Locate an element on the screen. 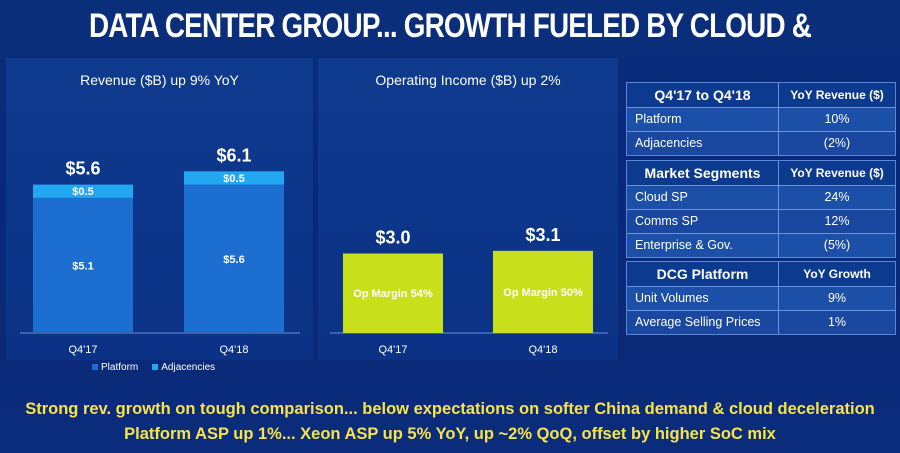 The width and height of the screenshot is (900, 453). table-row: Enterprise & Gov. (5%) is located at coordinates (761, 245).